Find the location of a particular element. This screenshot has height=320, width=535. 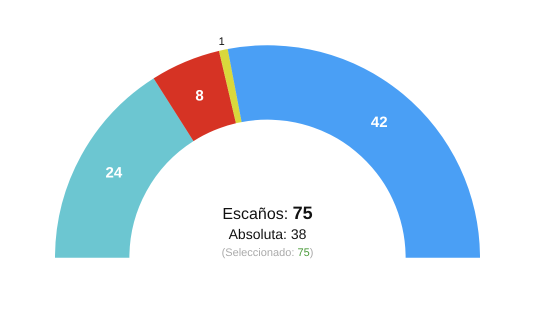

data-label: 8 is located at coordinates (199, 95).